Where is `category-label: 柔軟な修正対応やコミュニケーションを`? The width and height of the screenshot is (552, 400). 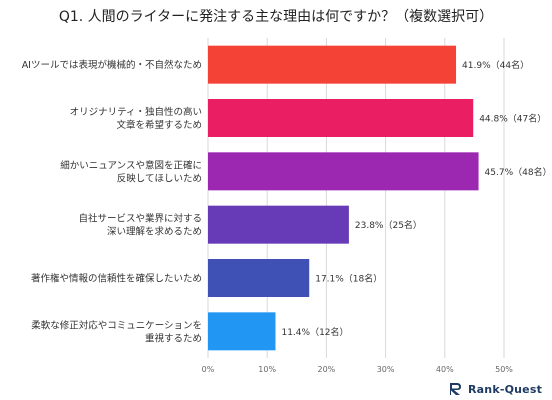
category-label: 柔軟な修正対応やコミュニケーションを is located at coordinates (116, 325).